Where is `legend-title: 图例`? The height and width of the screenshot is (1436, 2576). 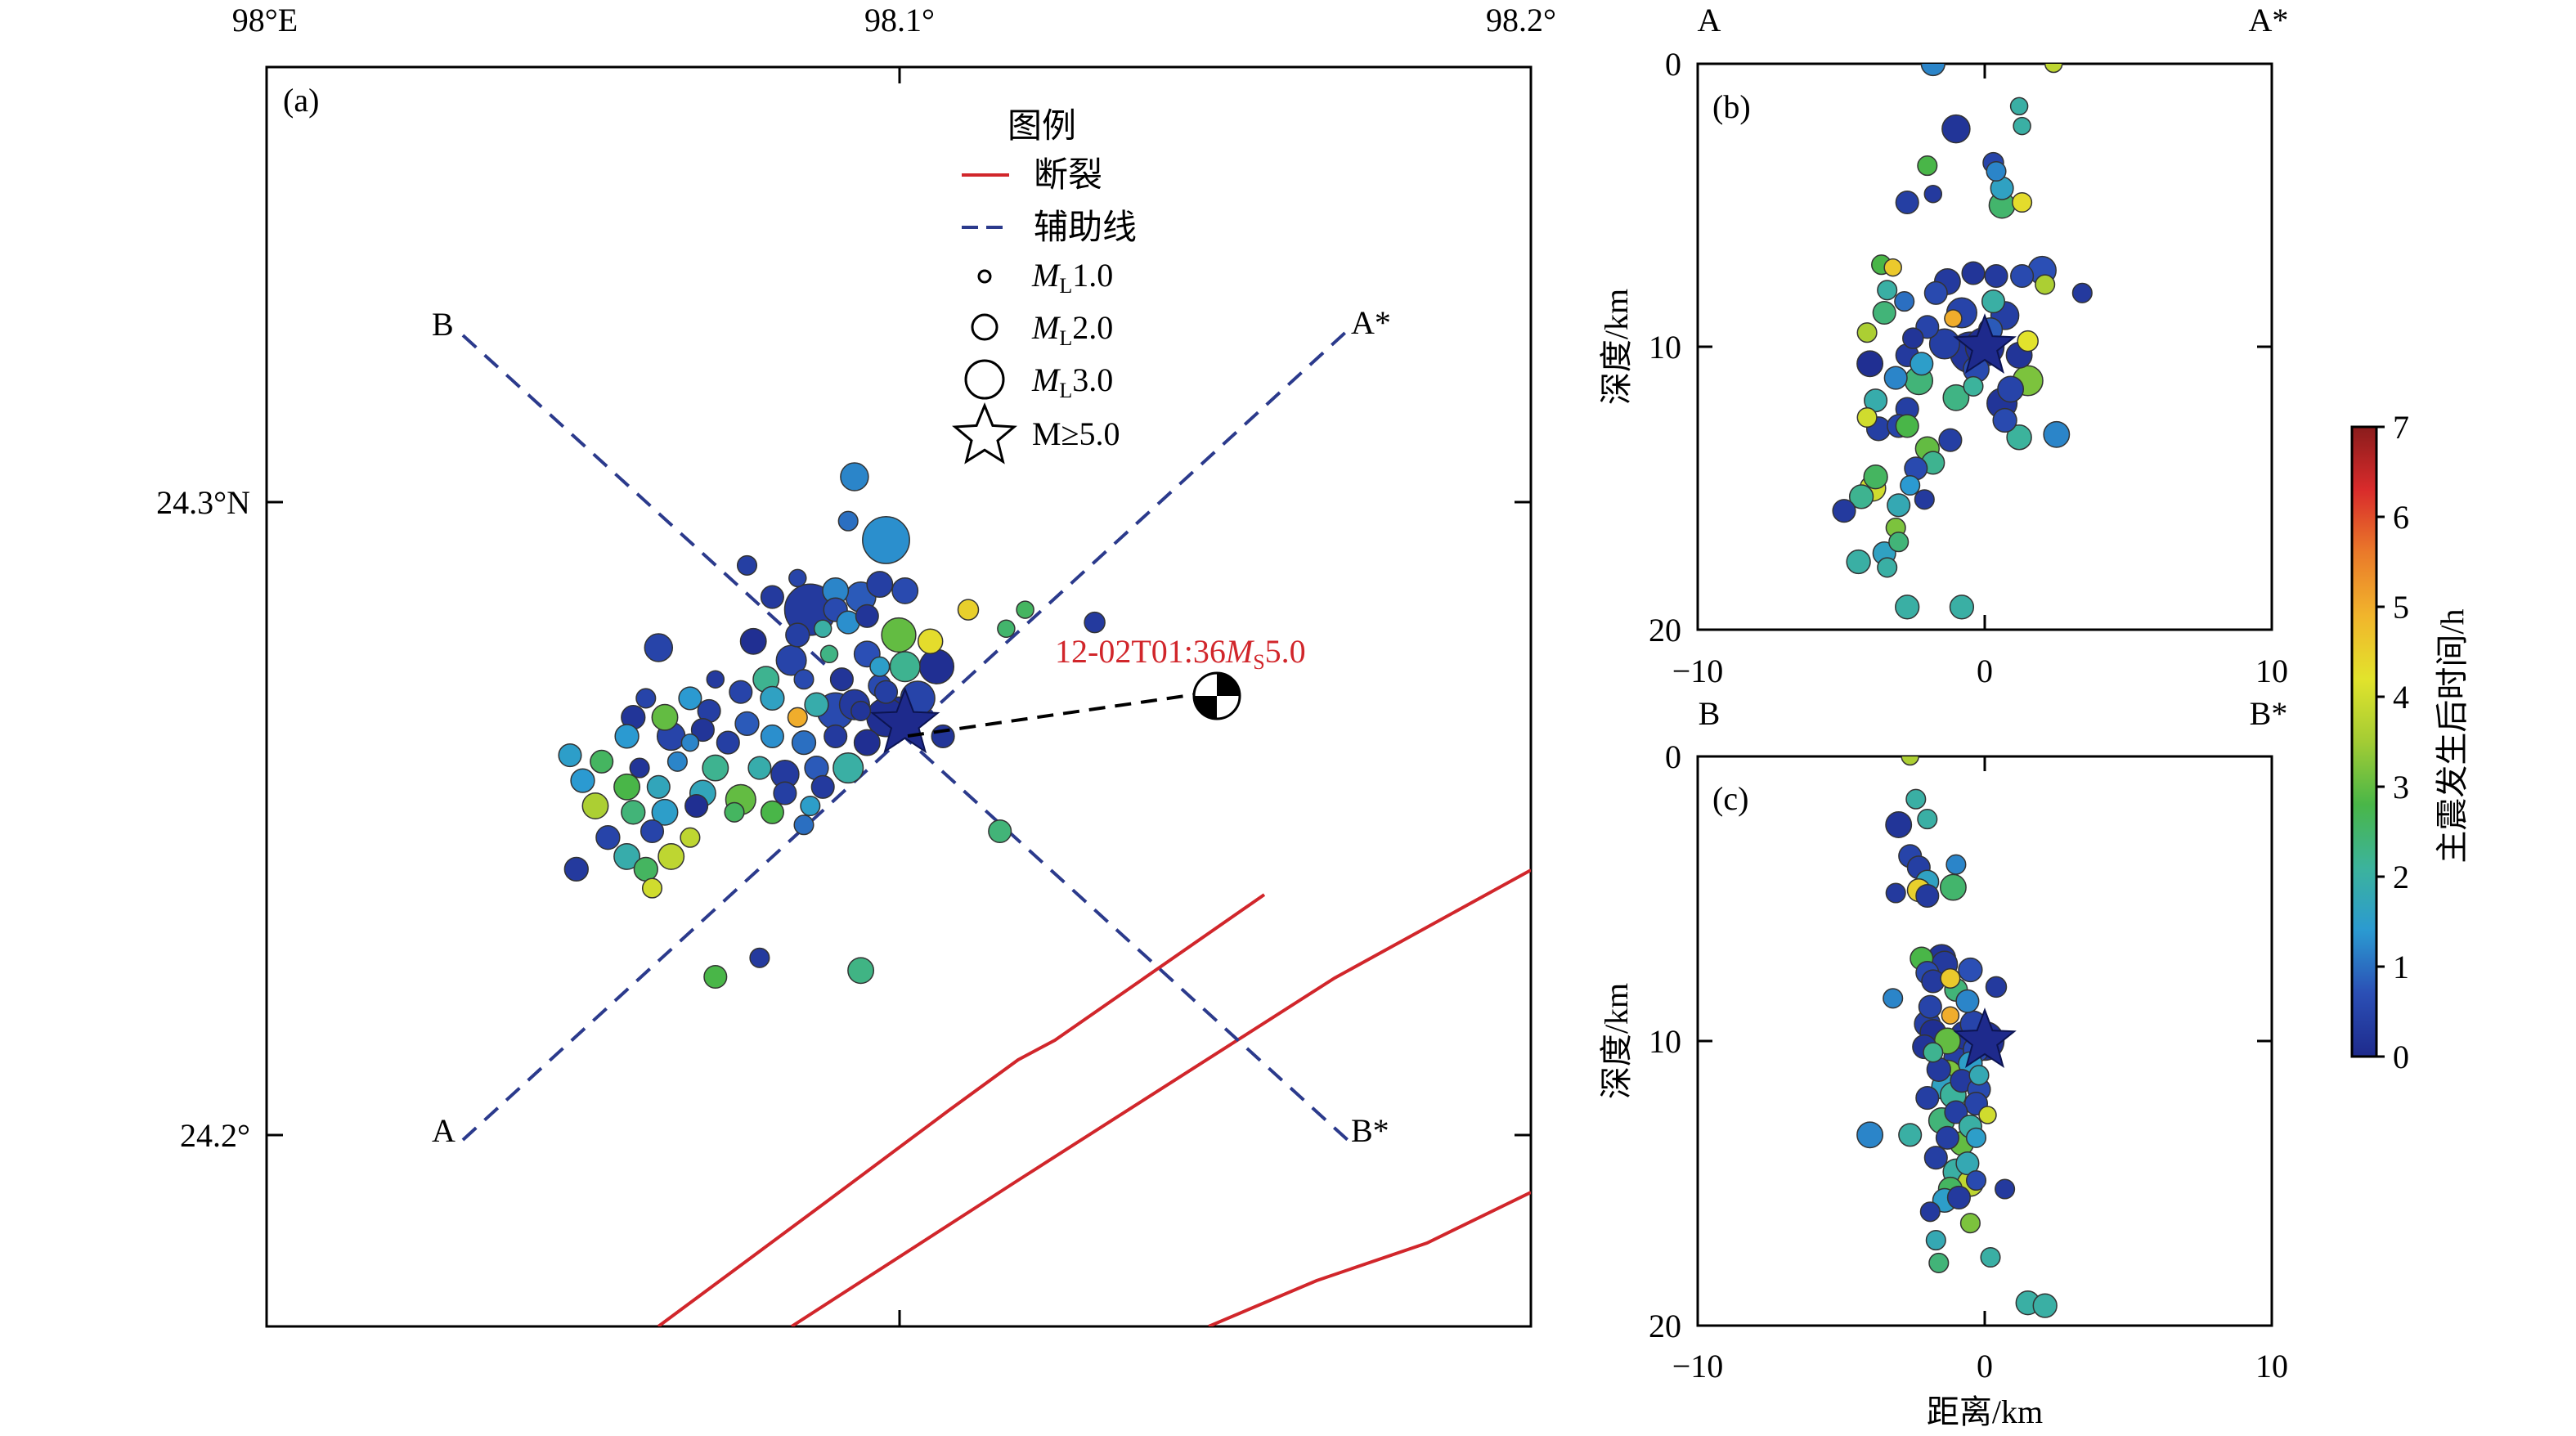 legend-title: 图例 is located at coordinates (1042, 127).